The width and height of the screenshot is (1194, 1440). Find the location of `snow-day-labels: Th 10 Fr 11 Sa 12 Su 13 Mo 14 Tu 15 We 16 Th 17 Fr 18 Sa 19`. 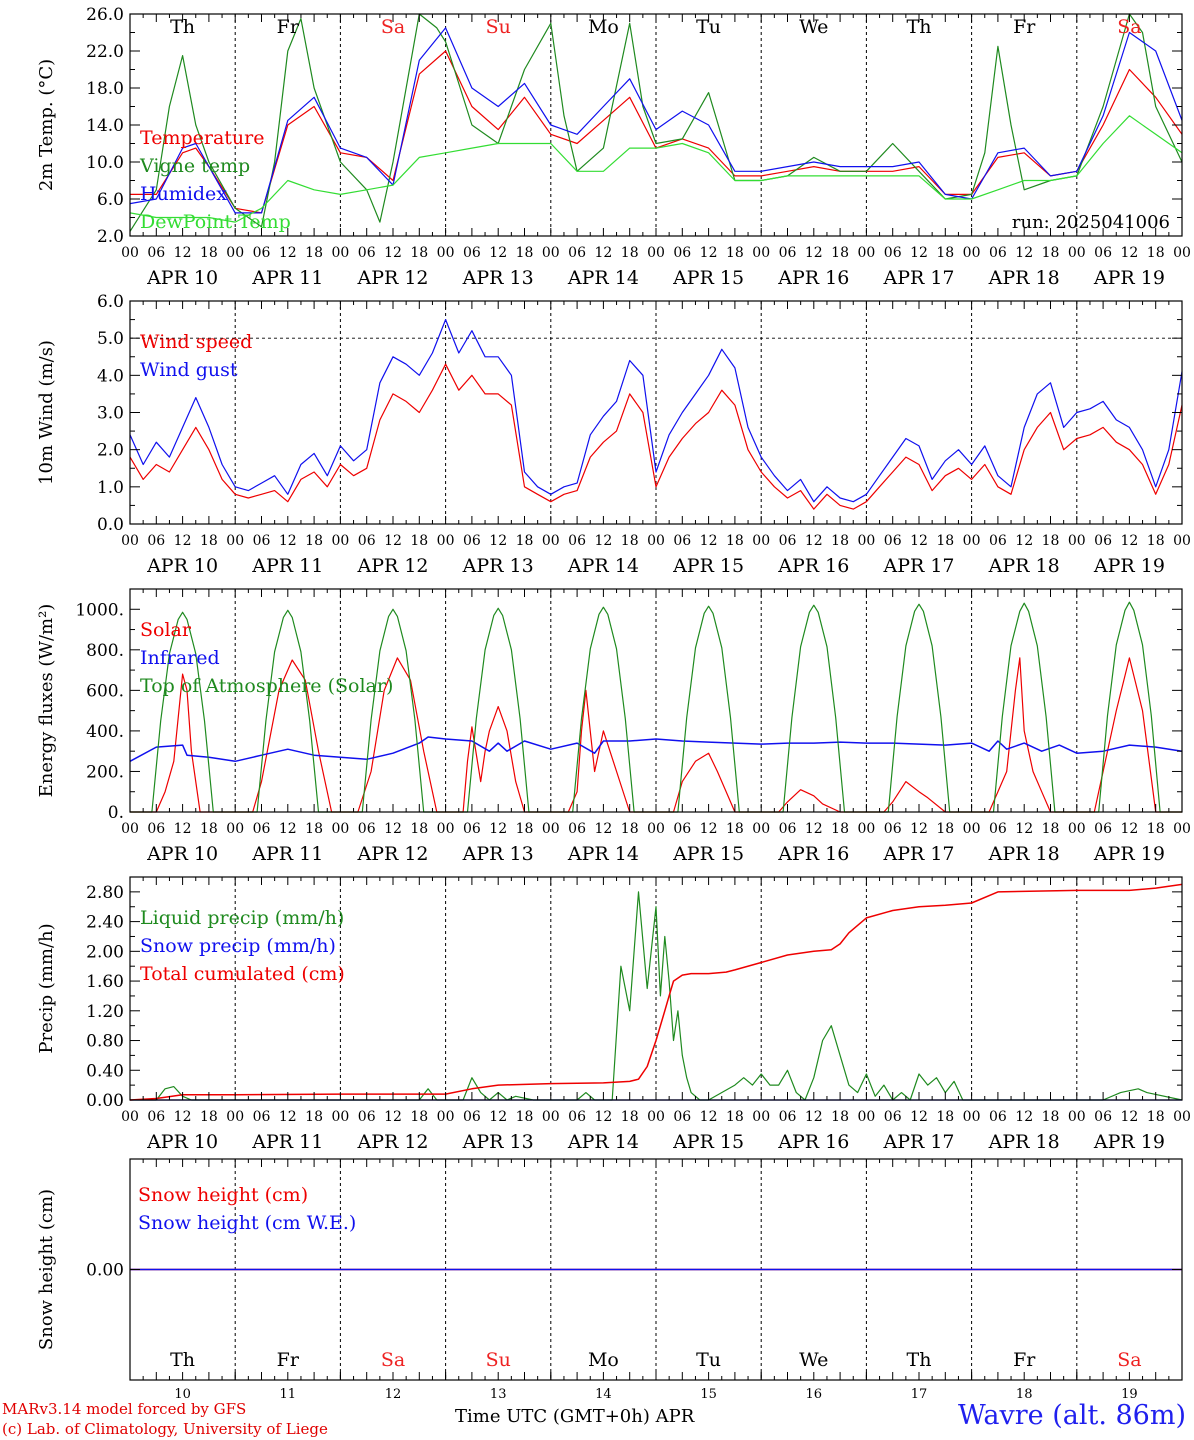

snow-day-labels: Th 10 Fr 11 Sa 12 Su 13 Mo 14 Tu 15 We 16 Th 17 Fr 18 Sa 19 is located at coordinates (656, 1375).